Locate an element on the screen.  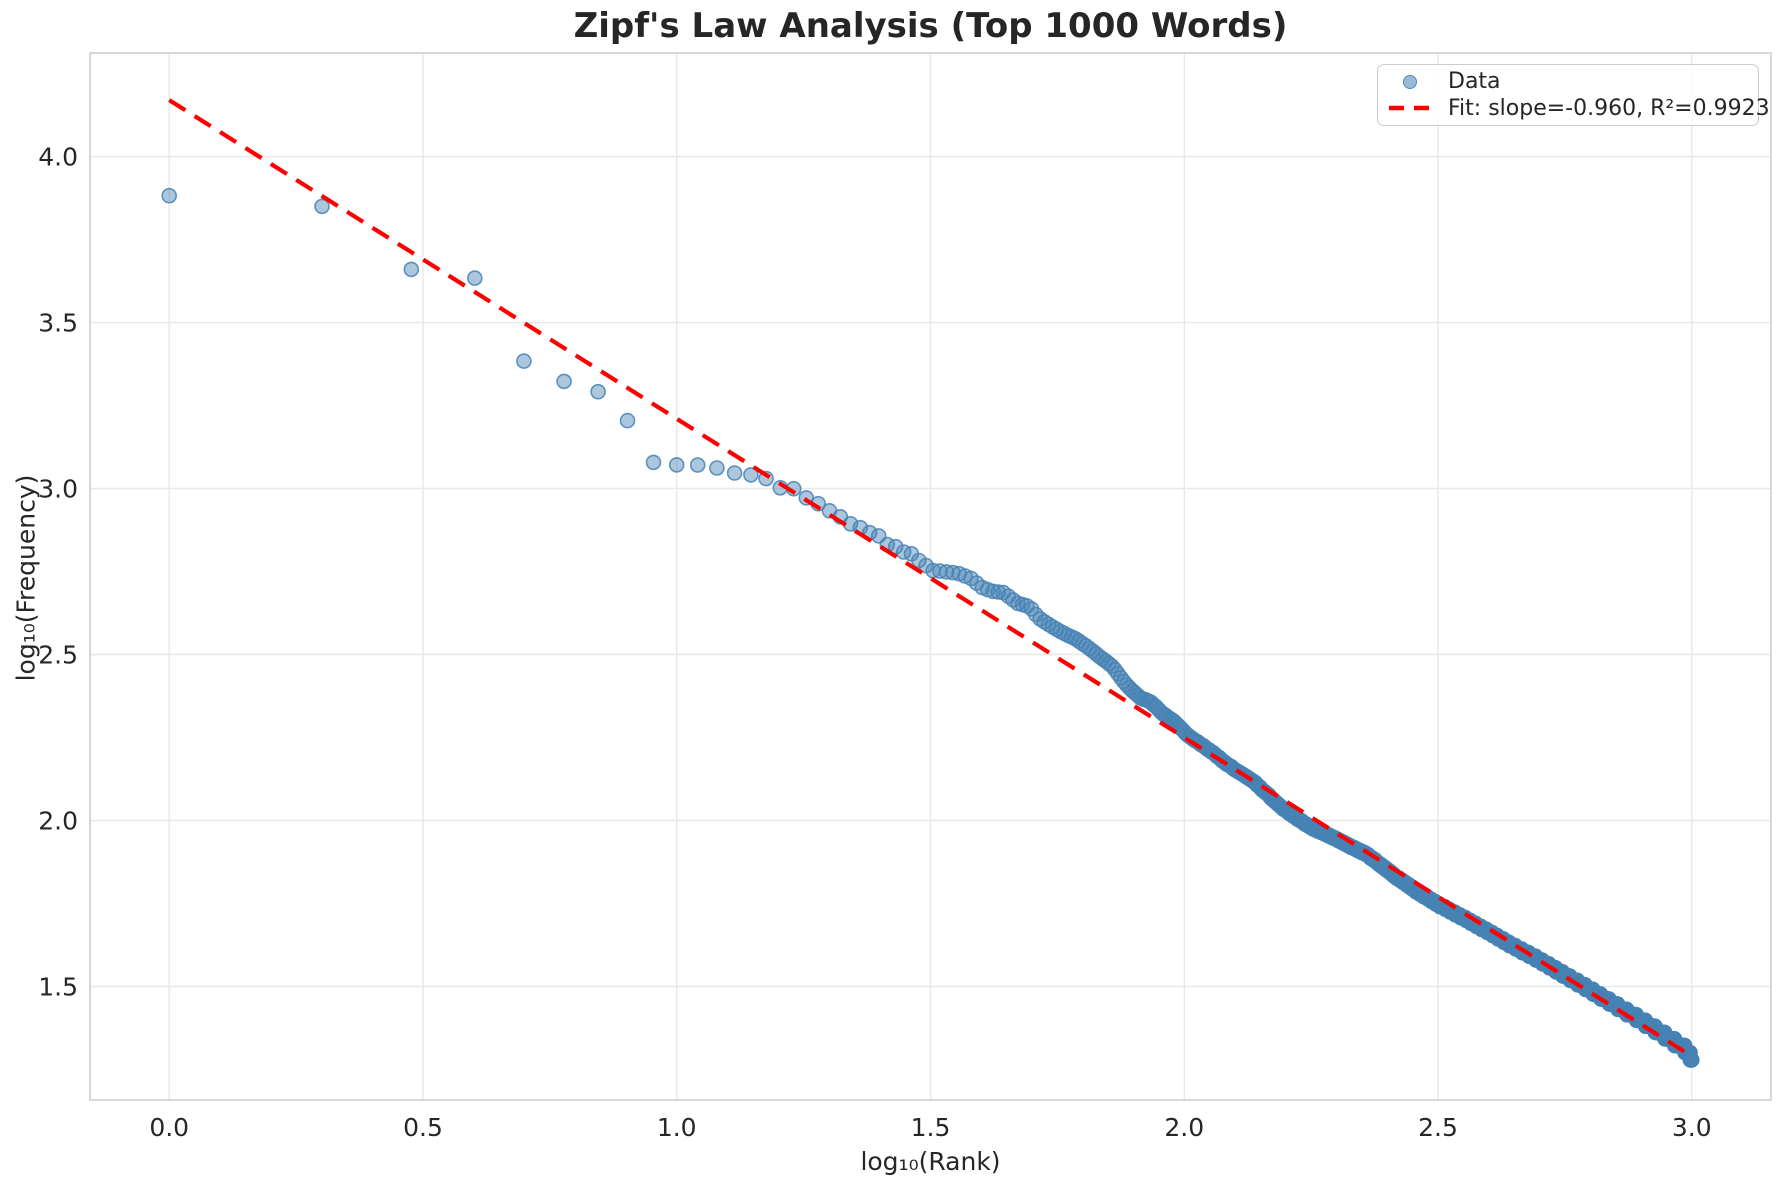
legend-label-fit: Fit: slope=-0.960, R²=0.9923 is located at coordinates (1609, 108).